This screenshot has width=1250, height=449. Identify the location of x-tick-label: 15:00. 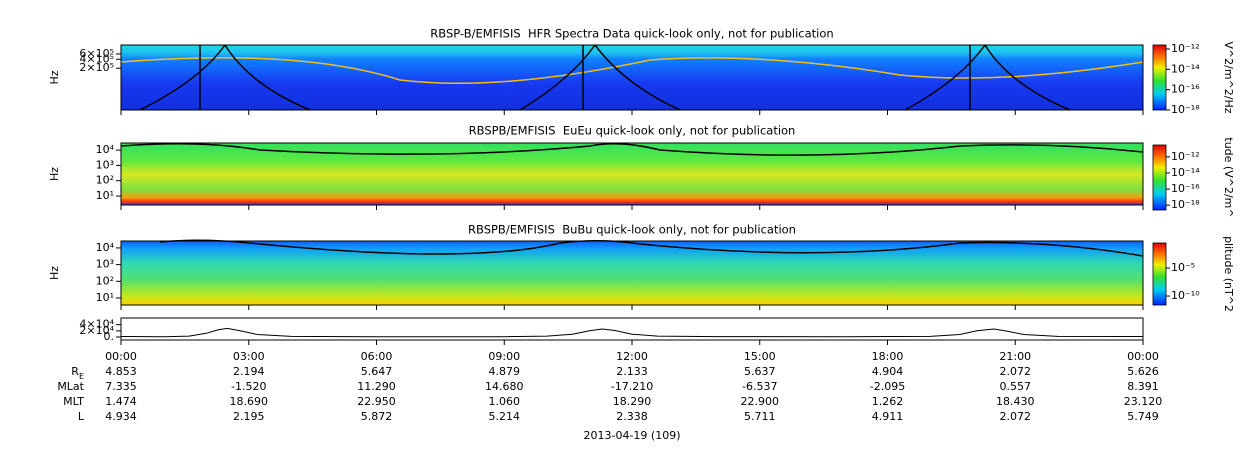
(760, 356).